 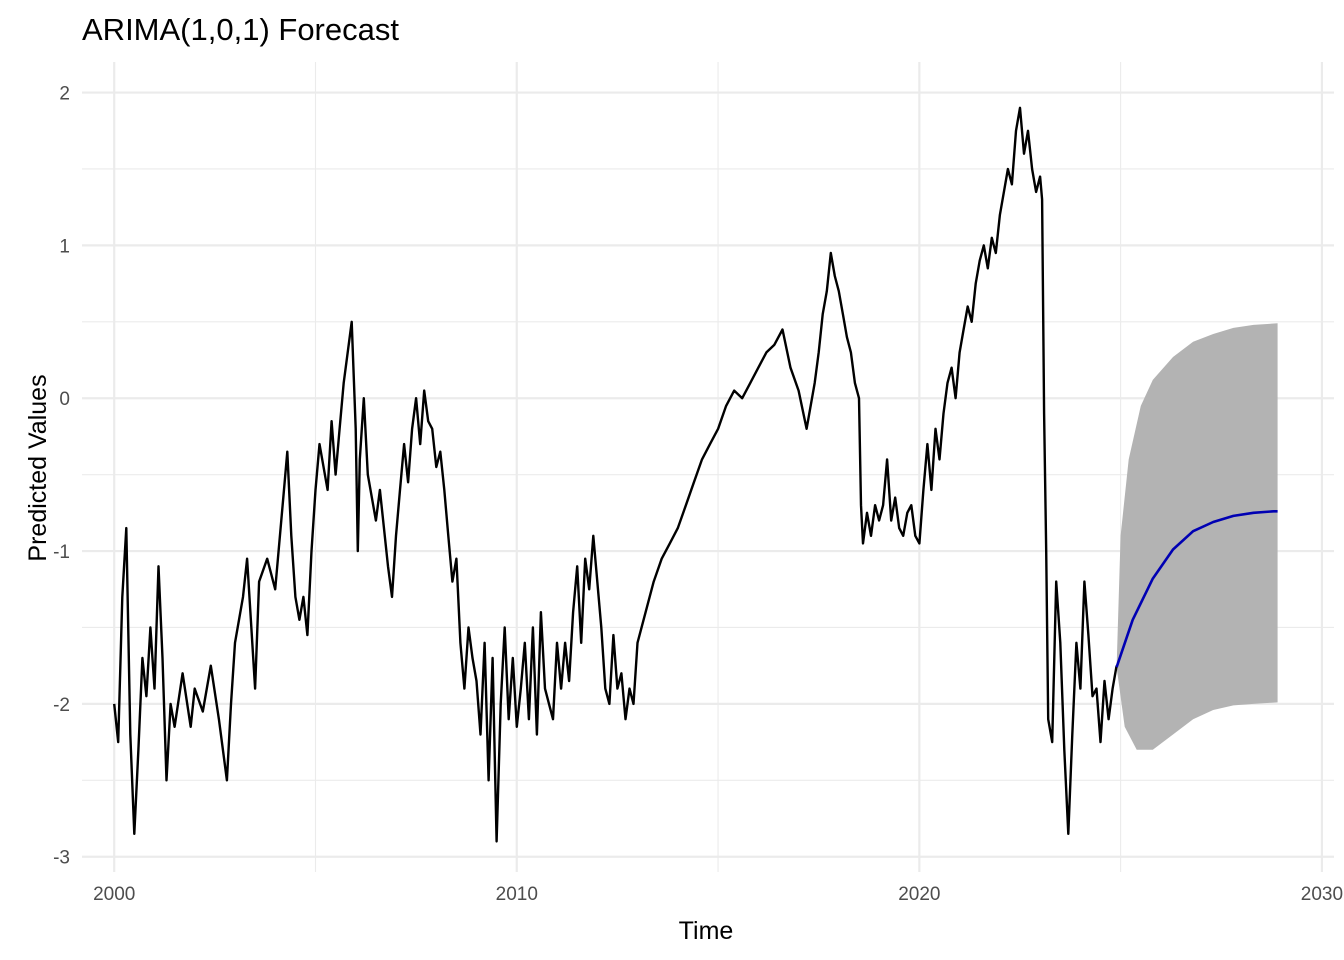 I want to click on y-tick-label: 1, so click(x=64, y=246).